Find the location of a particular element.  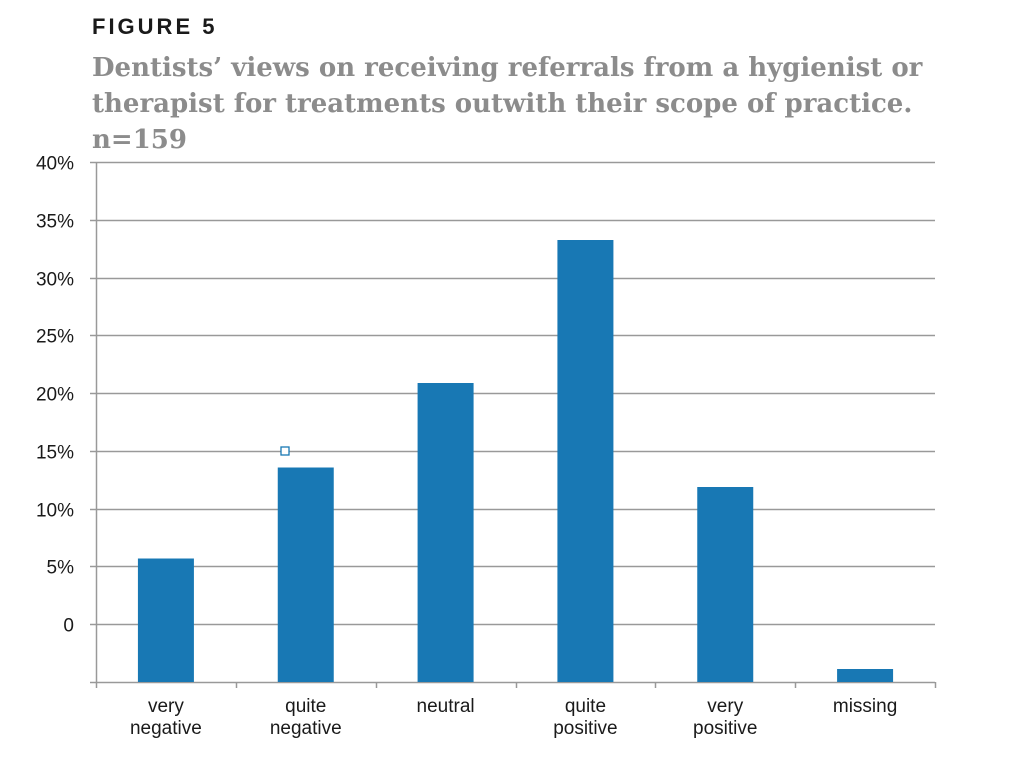

x-category-label: quite negative is located at coordinates (306, 717).